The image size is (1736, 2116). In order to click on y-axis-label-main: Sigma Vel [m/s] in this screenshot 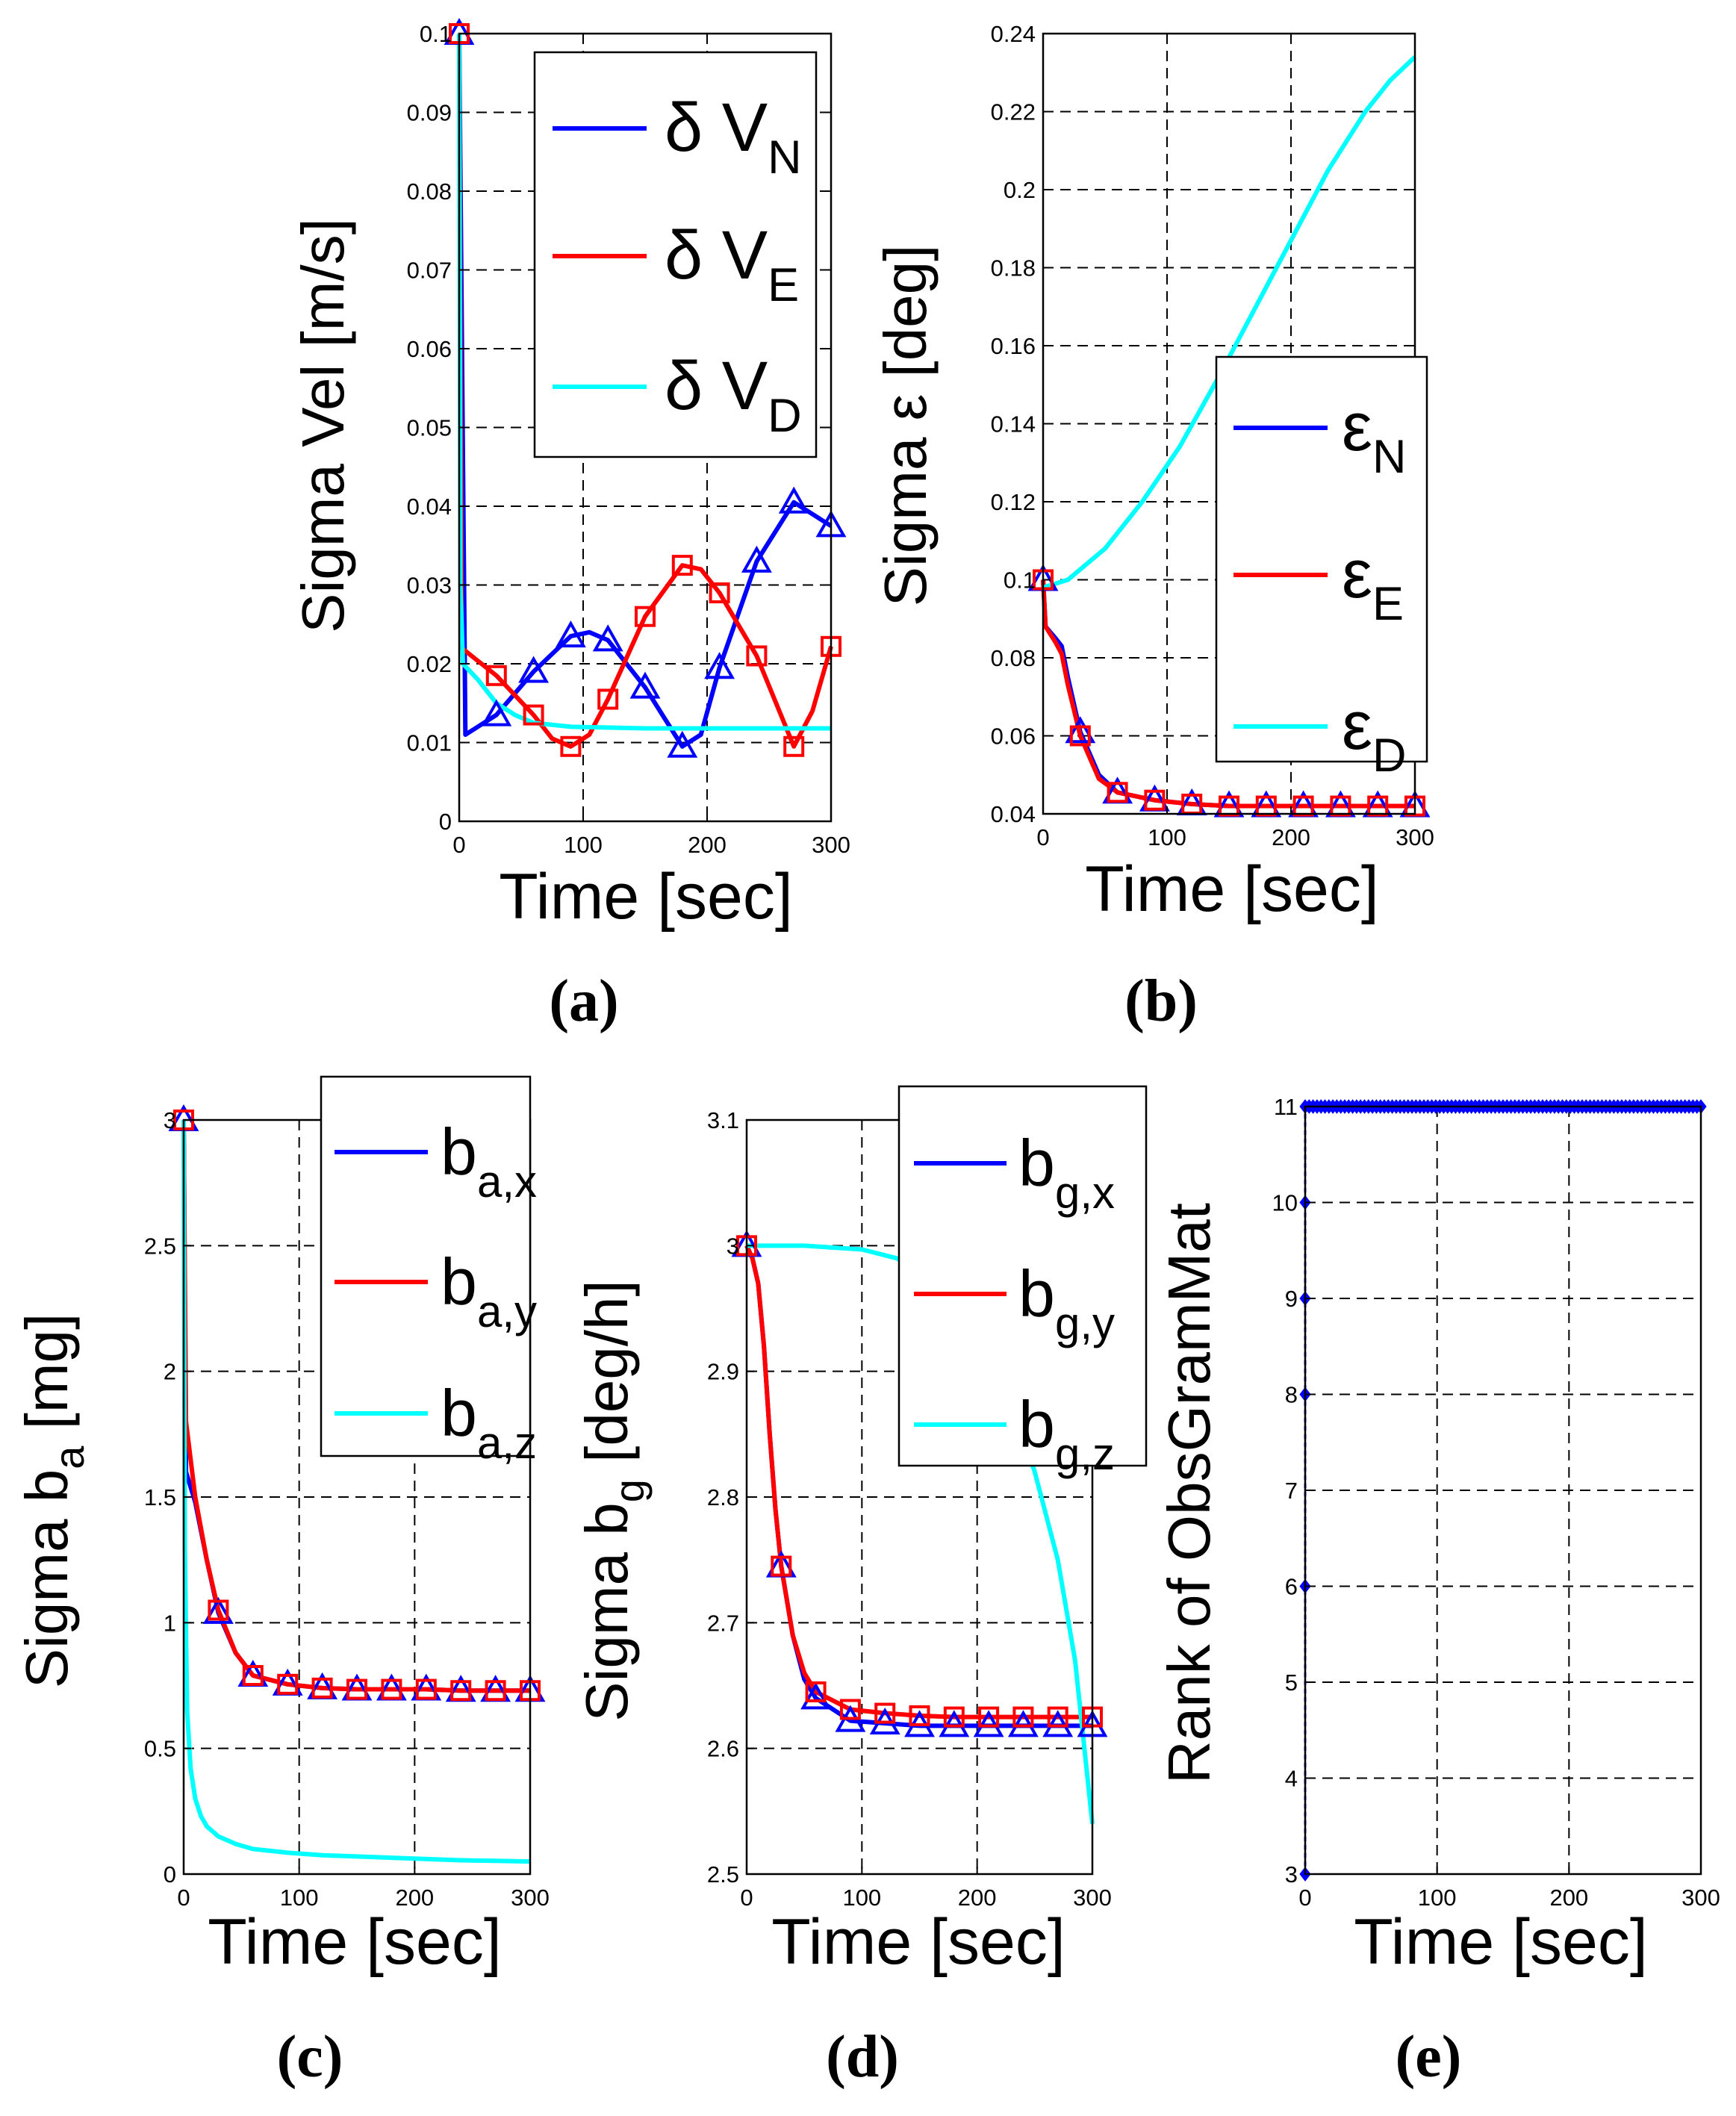, I will do `click(323, 426)`.